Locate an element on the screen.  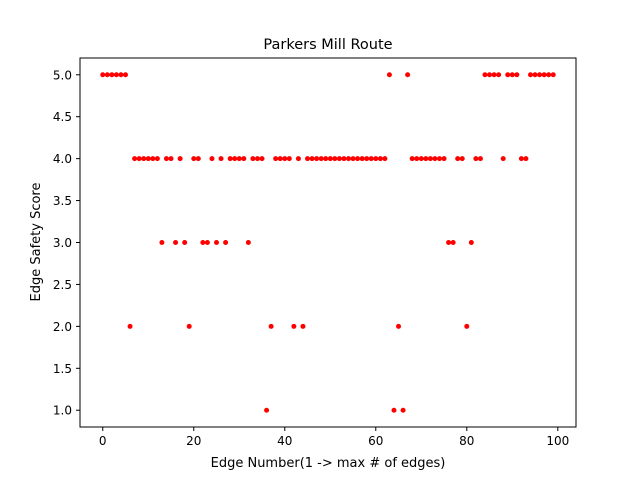
x-tick-label: 100 is located at coordinates (557, 441).